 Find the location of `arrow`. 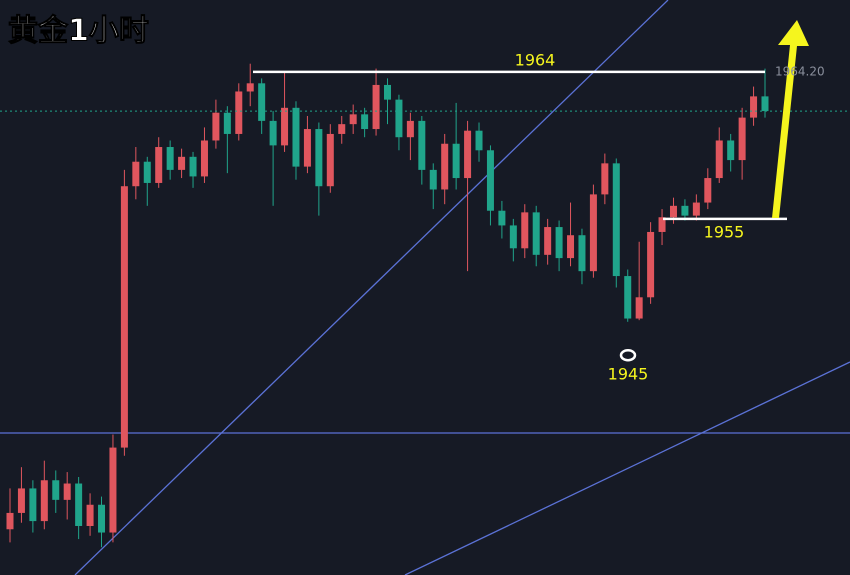

arrow is located at coordinates (790, 119).